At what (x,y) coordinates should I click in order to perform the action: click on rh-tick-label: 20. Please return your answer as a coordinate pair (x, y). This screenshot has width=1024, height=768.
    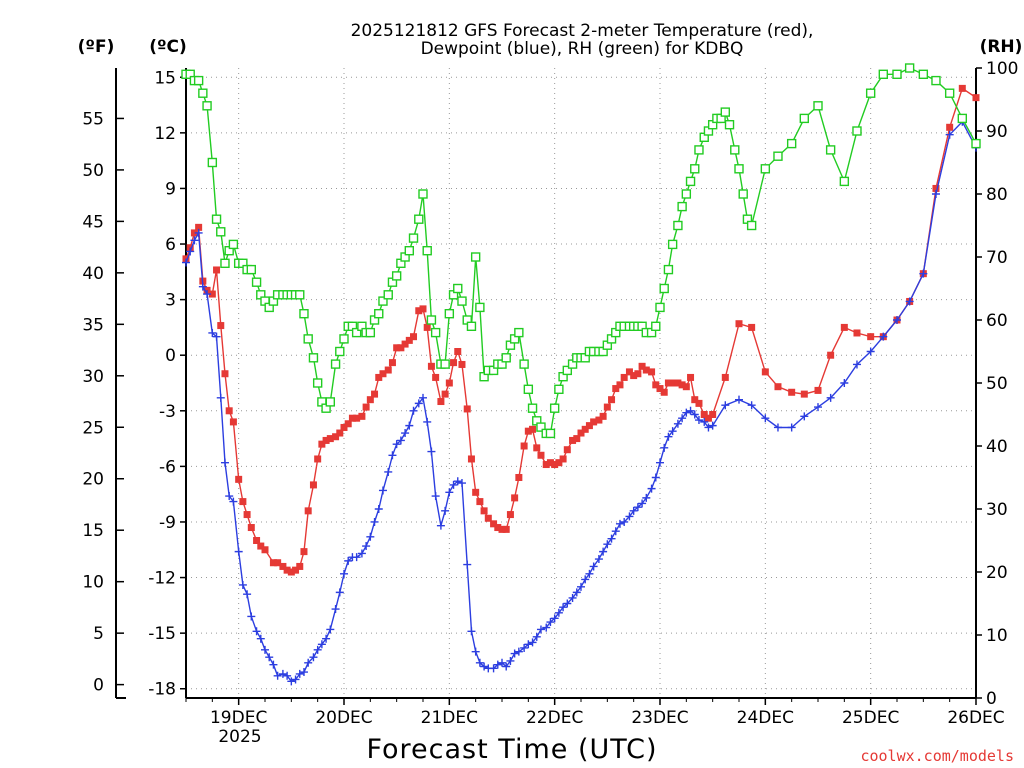
    Looking at the image, I should click on (997, 573).